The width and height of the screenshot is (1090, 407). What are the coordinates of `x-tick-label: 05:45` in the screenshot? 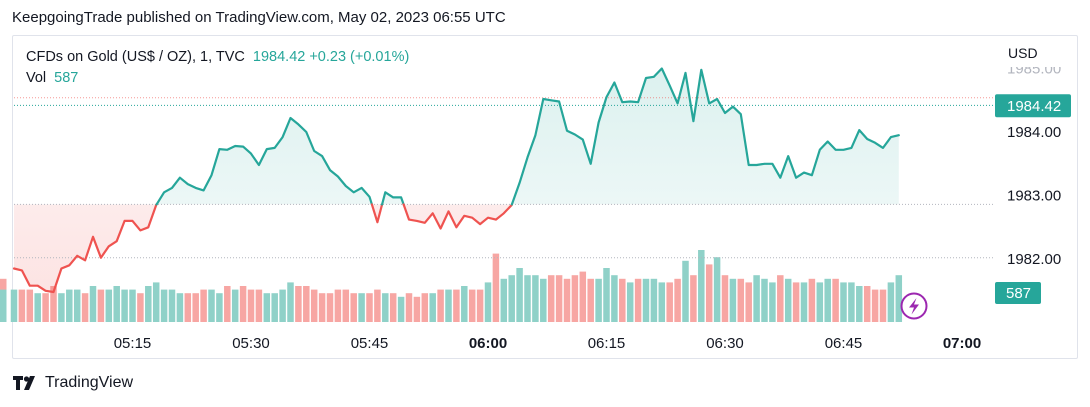 It's located at (370, 343).